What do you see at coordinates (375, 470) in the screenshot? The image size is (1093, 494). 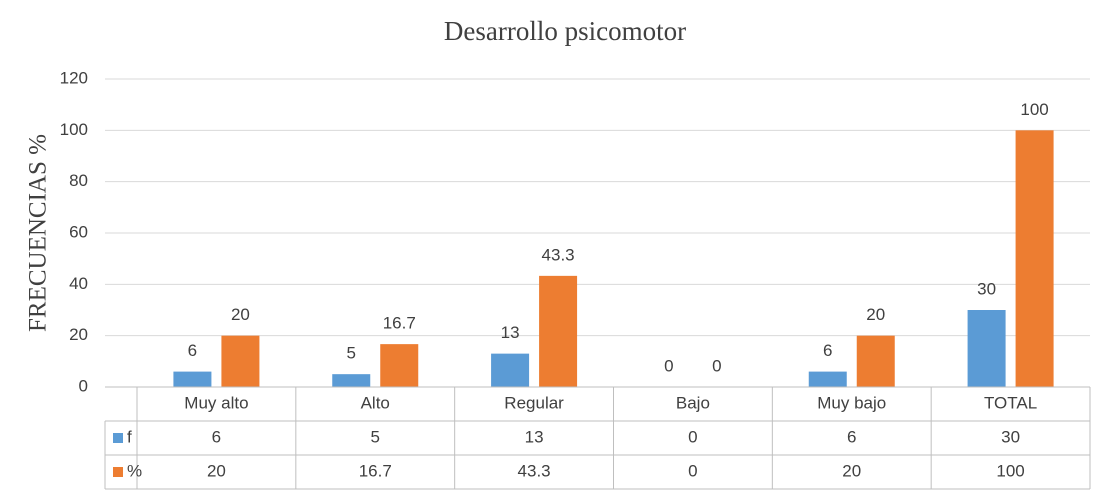 I see `table-cell: 16.7` at bounding box center [375, 470].